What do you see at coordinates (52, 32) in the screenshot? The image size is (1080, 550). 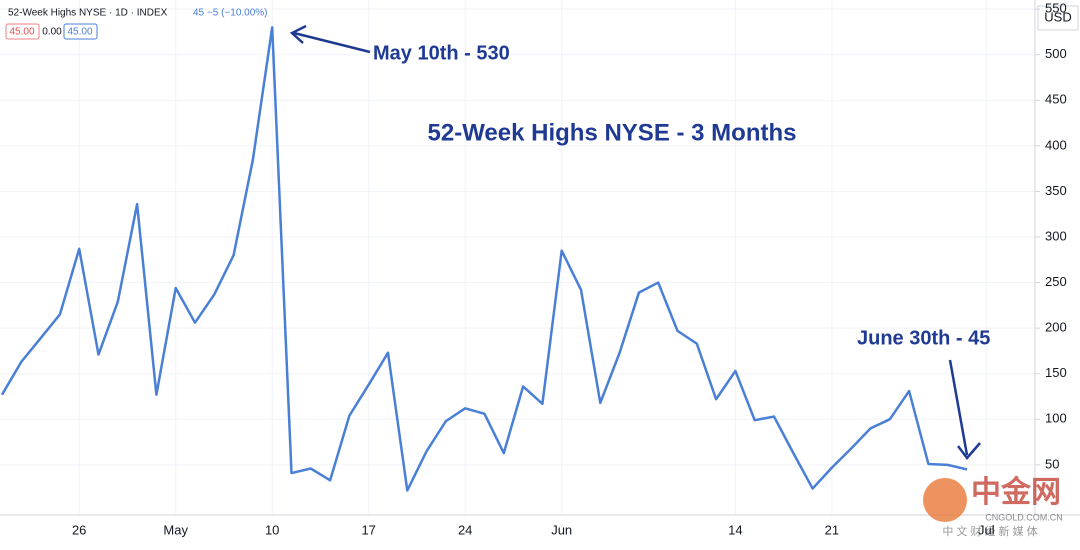 I see `price-middle: 0.00` at bounding box center [52, 32].